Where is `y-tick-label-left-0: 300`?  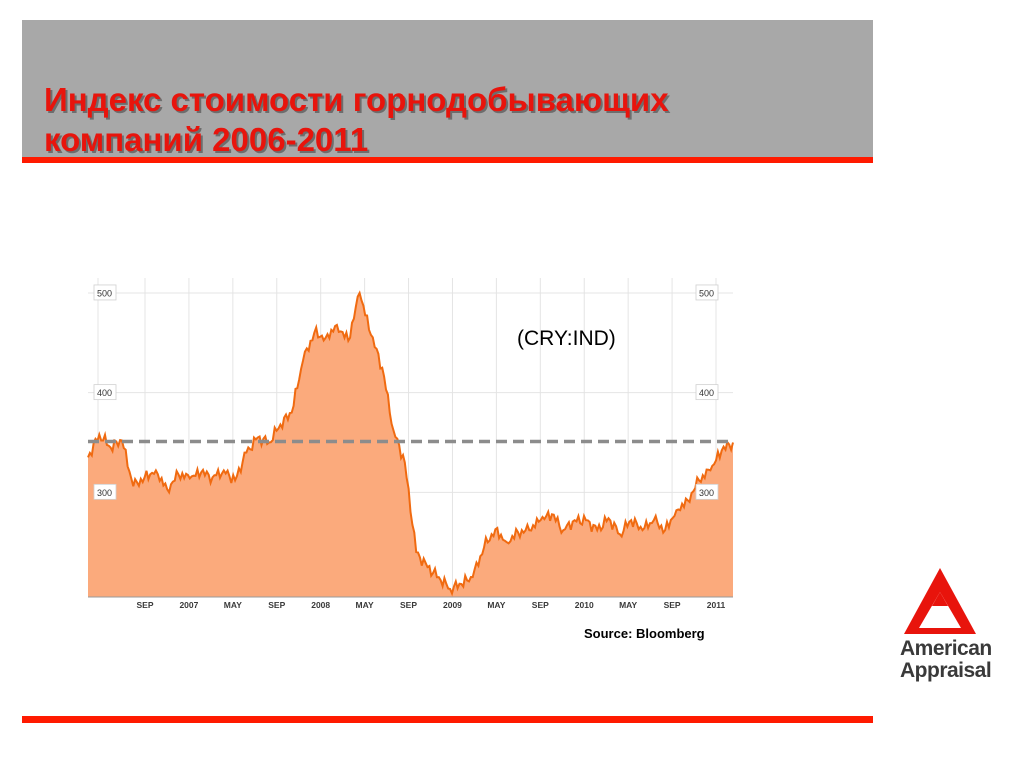
y-tick-label-left-0: 300 is located at coordinates (104, 493).